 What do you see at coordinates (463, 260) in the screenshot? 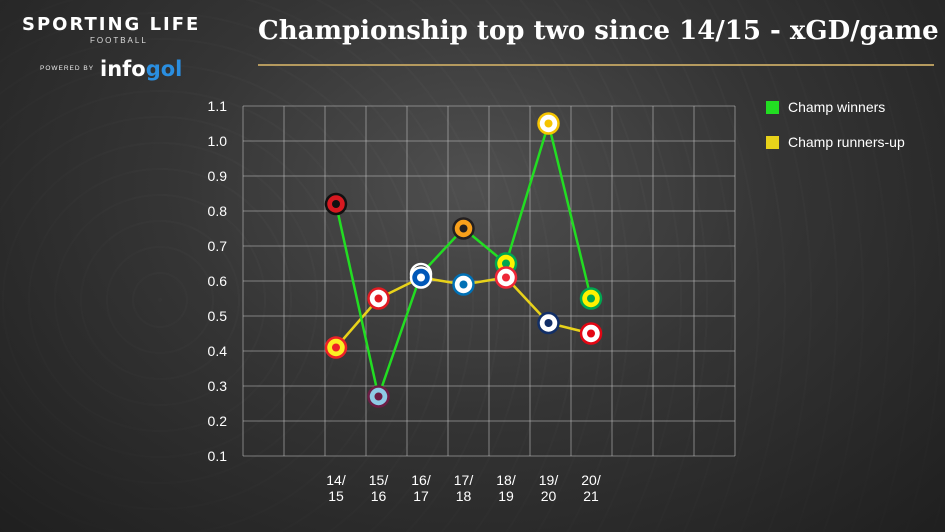
I see `series-line-winners` at bounding box center [463, 260].